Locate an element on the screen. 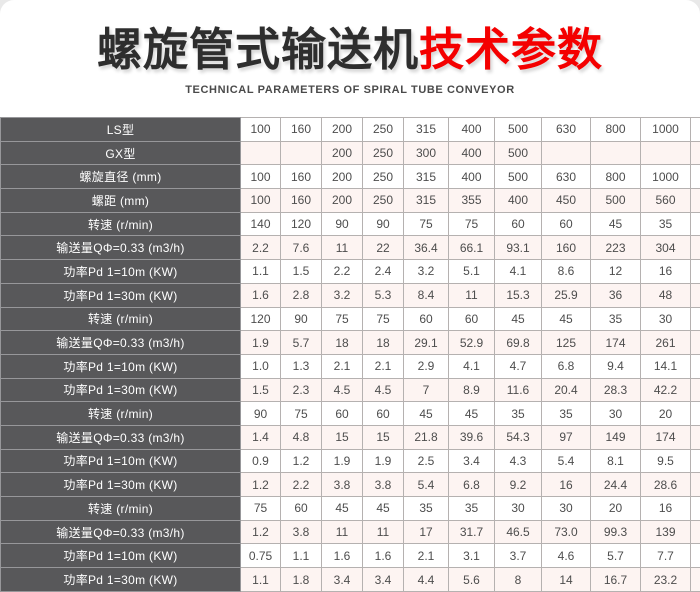 The image size is (700, 592). cell: 4.1 is located at coordinates (518, 271).